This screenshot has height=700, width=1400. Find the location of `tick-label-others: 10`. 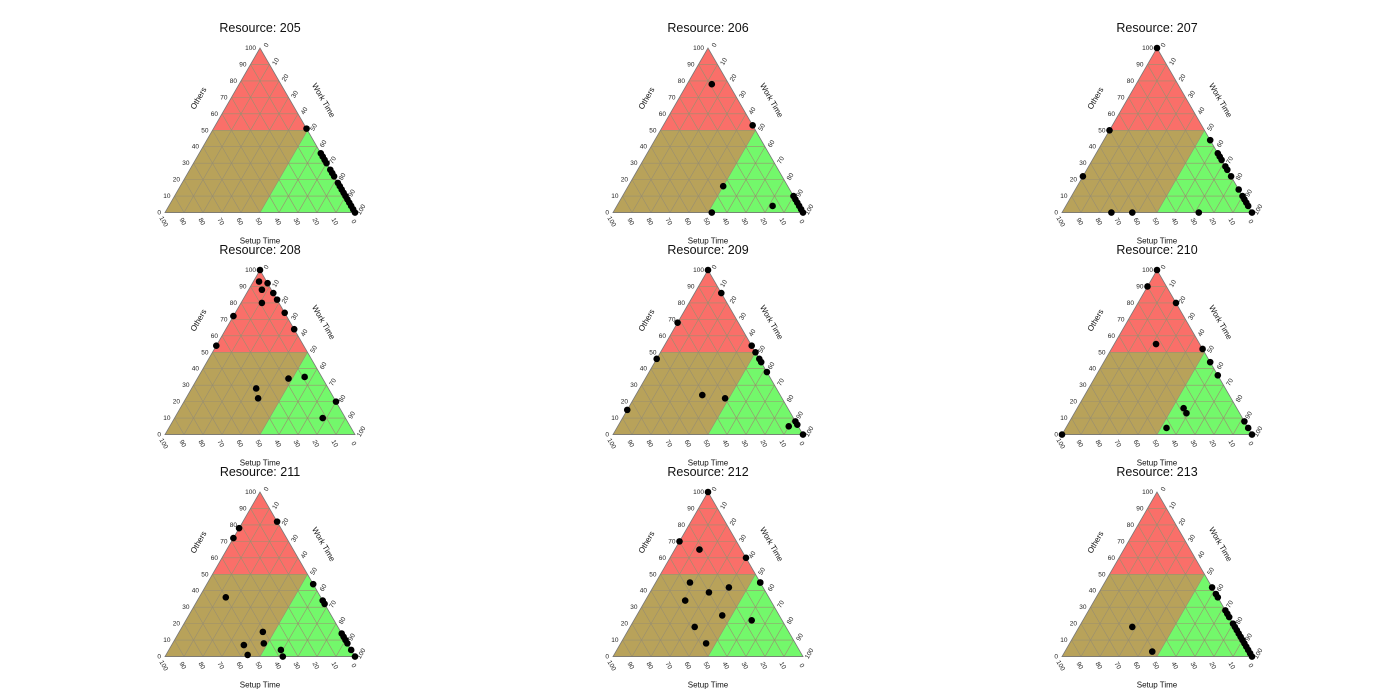

tick-label-others: 10 is located at coordinates (1064, 640).